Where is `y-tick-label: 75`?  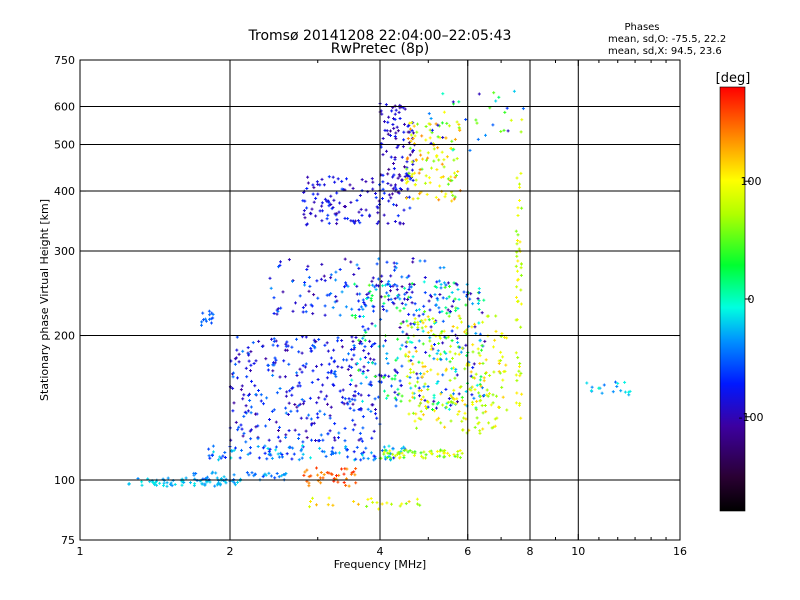 y-tick-label: 75 is located at coordinates (68, 540).